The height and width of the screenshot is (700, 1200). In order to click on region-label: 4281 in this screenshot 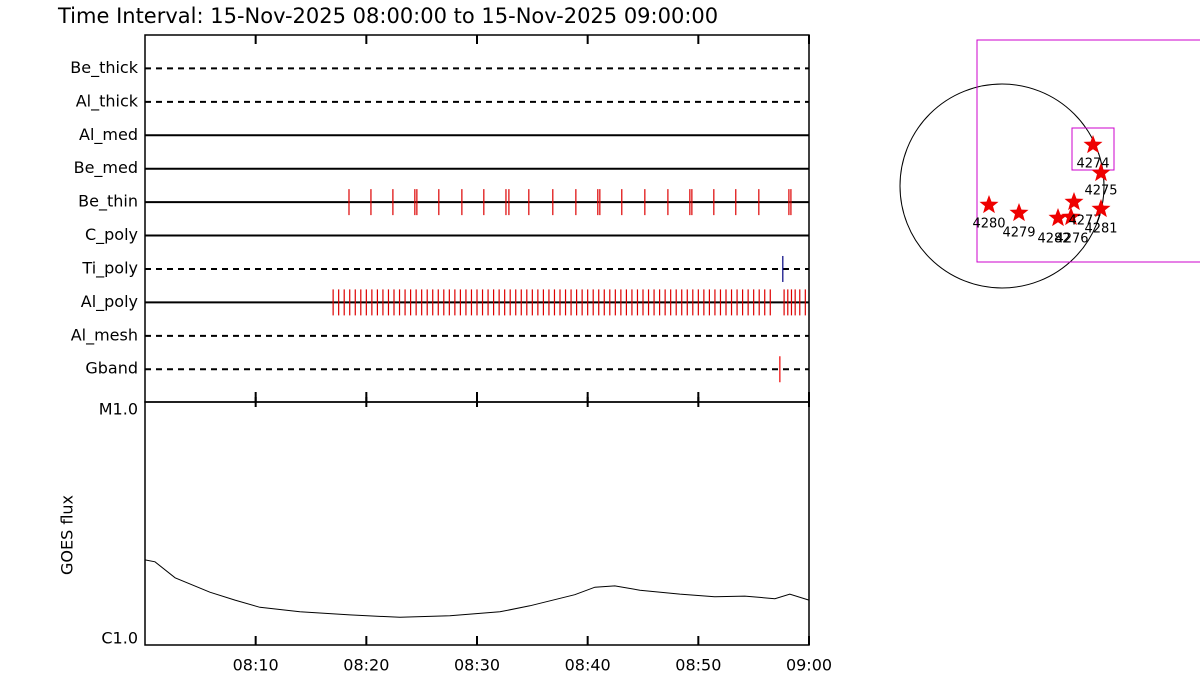, I will do `click(1100, 229)`.